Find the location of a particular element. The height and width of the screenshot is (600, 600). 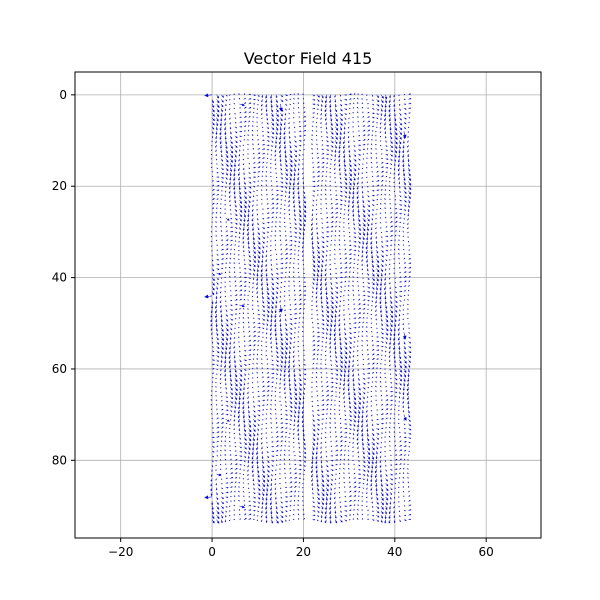

x-tick-label: 20 is located at coordinates (303, 552).